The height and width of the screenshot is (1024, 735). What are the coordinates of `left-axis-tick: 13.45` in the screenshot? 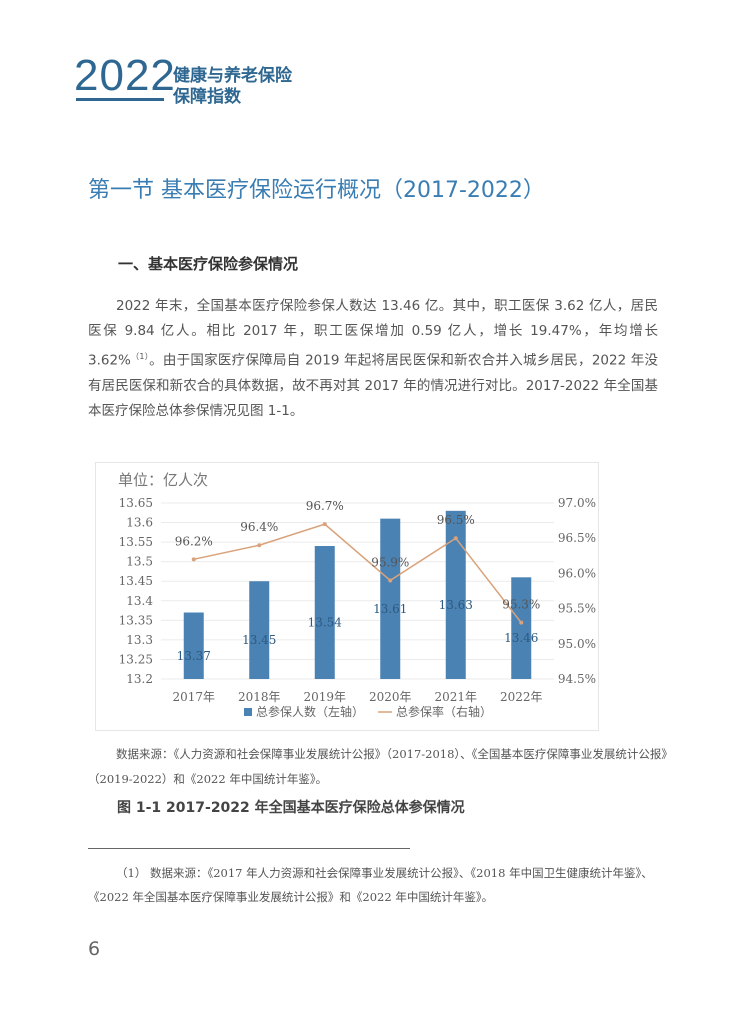 It's located at (136, 581).